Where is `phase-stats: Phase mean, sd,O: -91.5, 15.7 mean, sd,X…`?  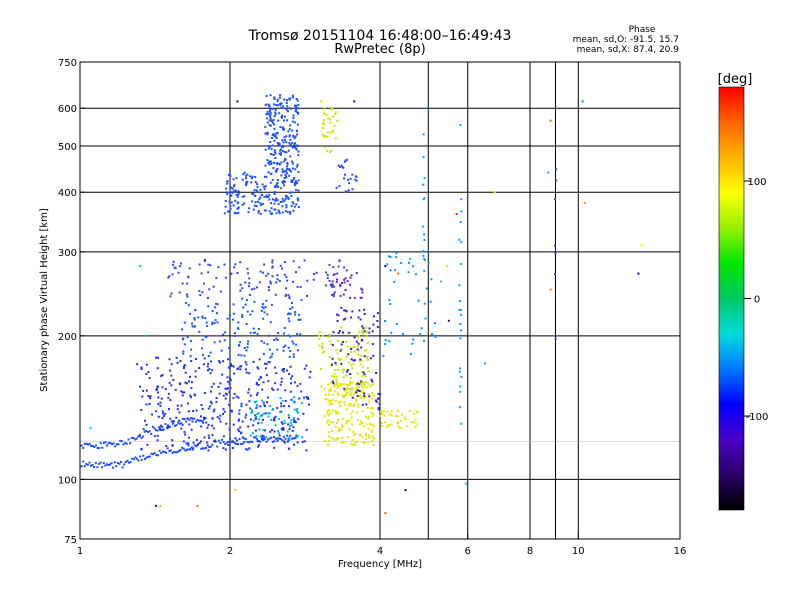 phase-stats: Phase mean, sd,O: -91.5, 15.7 mean, sd,X… is located at coordinates (626, 40).